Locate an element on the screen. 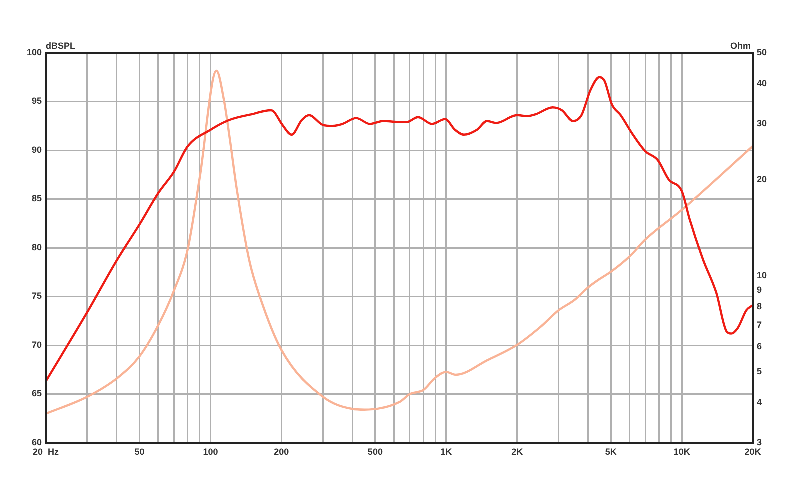  y-tick-label: 8 is located at coordinates (759, 307).